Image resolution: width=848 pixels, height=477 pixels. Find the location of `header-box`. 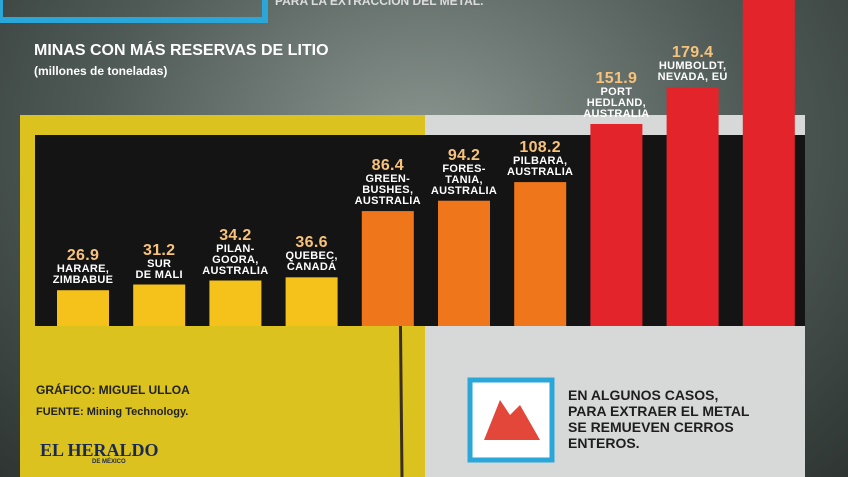

header-box is located at coordinates (134, 11).